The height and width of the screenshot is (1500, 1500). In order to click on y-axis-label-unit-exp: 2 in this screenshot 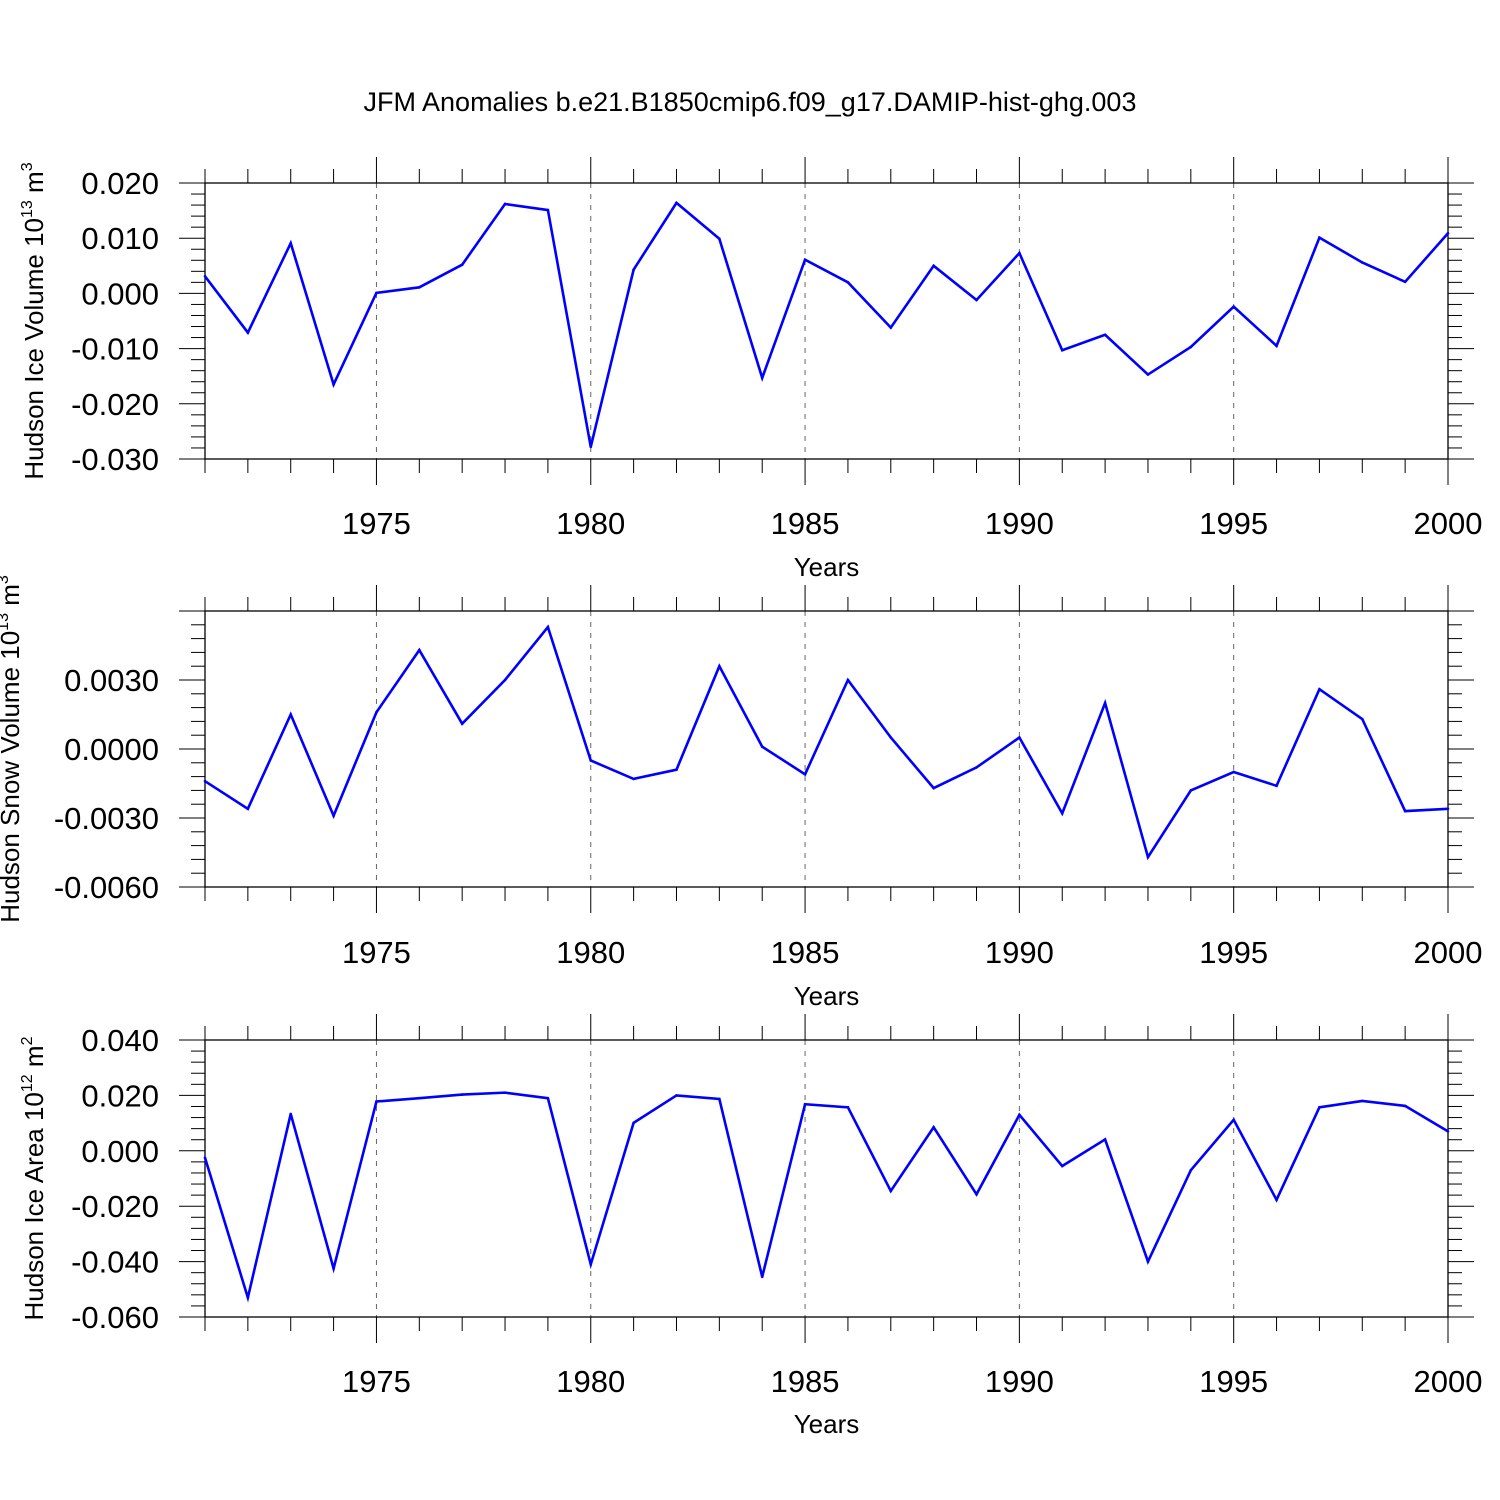, I will do `click(27, 1040)`.